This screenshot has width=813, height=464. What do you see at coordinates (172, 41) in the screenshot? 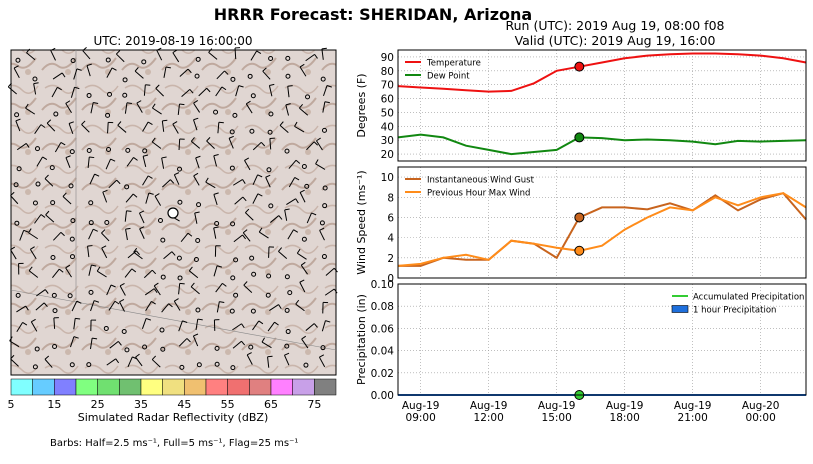
I see `map-title: UTC: 2019-08-19 16:00:00` at bounding box center [172, 41].